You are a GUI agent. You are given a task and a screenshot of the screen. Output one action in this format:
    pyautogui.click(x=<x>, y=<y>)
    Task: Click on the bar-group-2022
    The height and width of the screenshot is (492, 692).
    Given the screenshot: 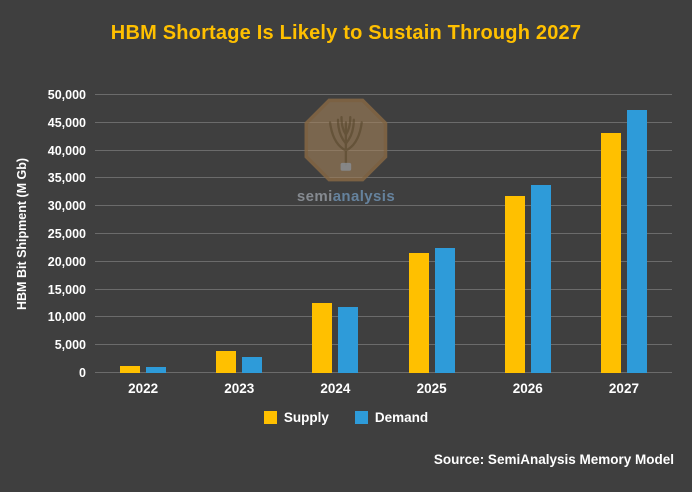 What is the action you would take?
    pyautogui.click(x=143, y=234)
    